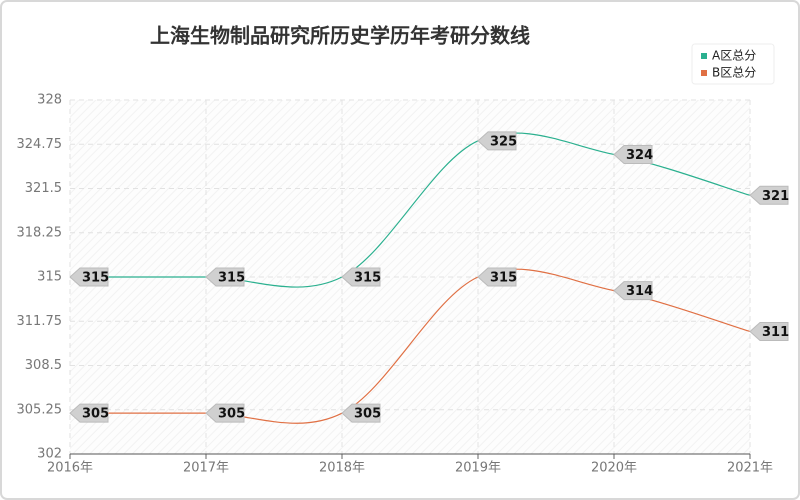  I want to click on legend: A区总分 B区总分, so click(733, 64).